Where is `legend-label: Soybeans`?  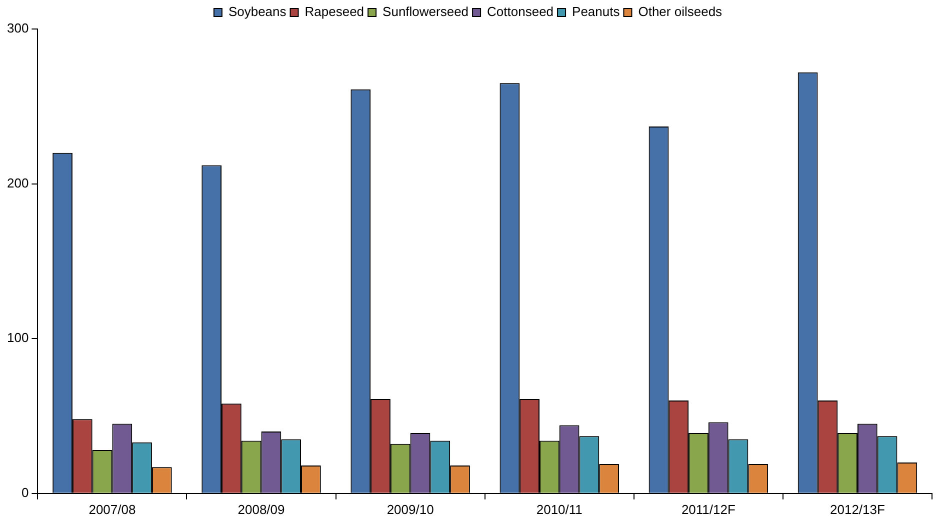
legend-label: Soybeans is located at coordinates (257, 12).